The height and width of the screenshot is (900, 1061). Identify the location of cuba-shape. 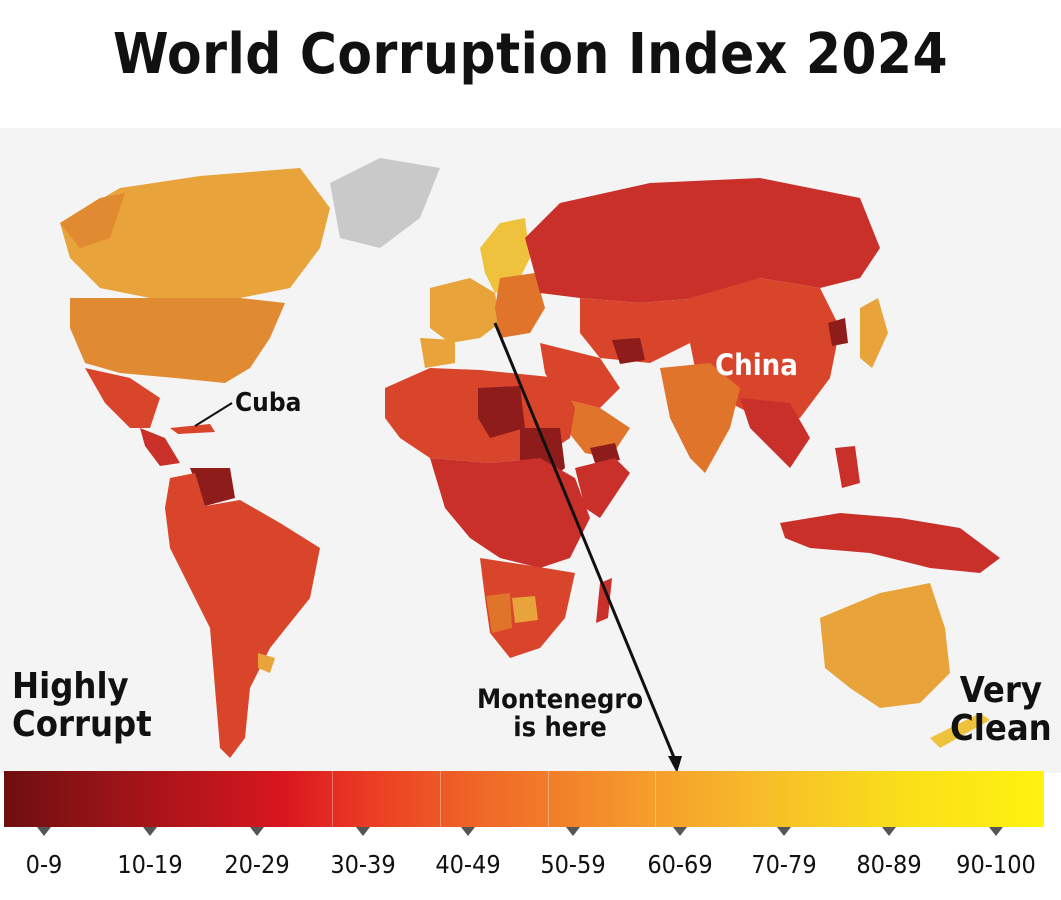
(192, 429).